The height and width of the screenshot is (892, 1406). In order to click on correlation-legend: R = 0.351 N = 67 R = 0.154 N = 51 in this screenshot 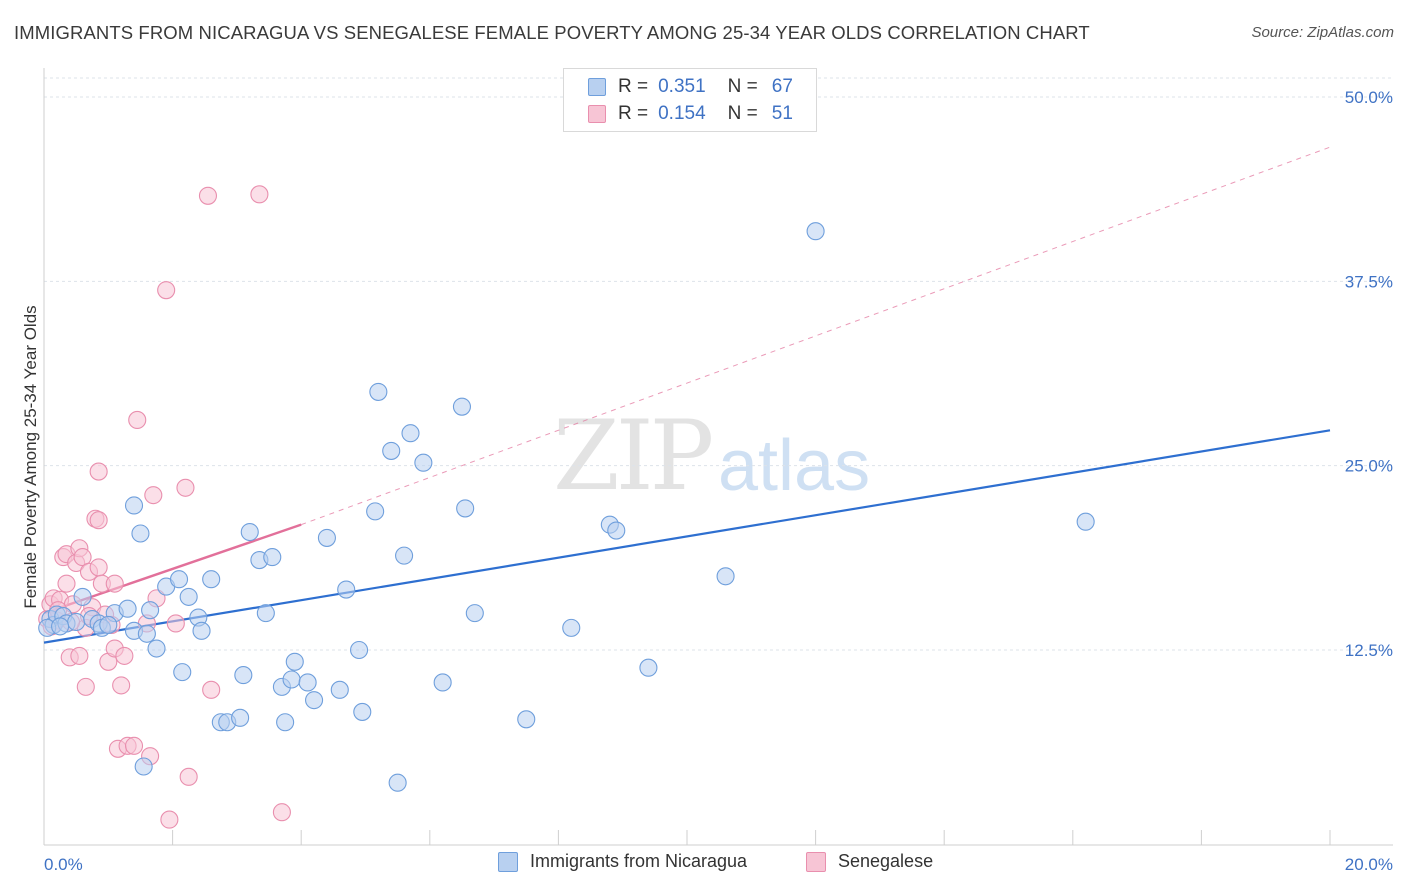, I will do `click(690, 100)`.